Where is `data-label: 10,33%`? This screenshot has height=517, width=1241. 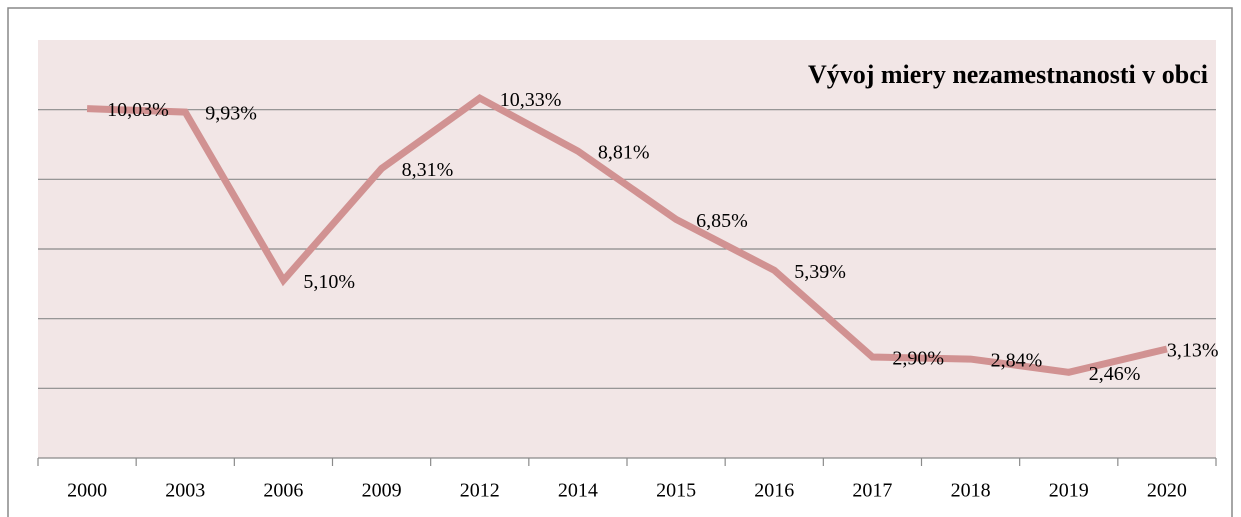
data-label: 10,33% is located at coordinates (531, 100).